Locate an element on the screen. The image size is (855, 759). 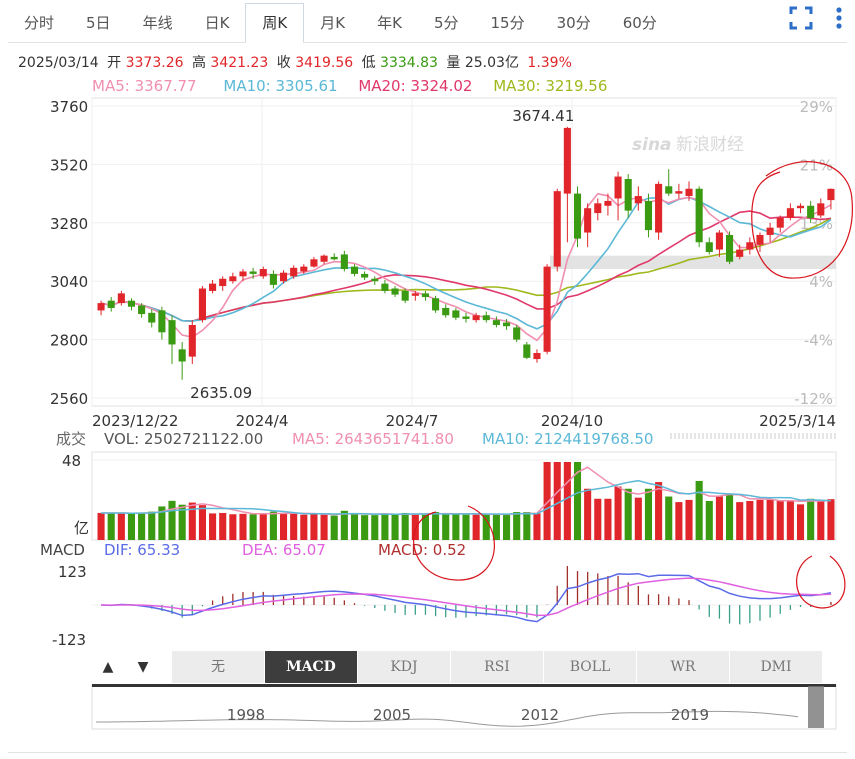
tab-7: 5分 is located at coordinates (446, 23).